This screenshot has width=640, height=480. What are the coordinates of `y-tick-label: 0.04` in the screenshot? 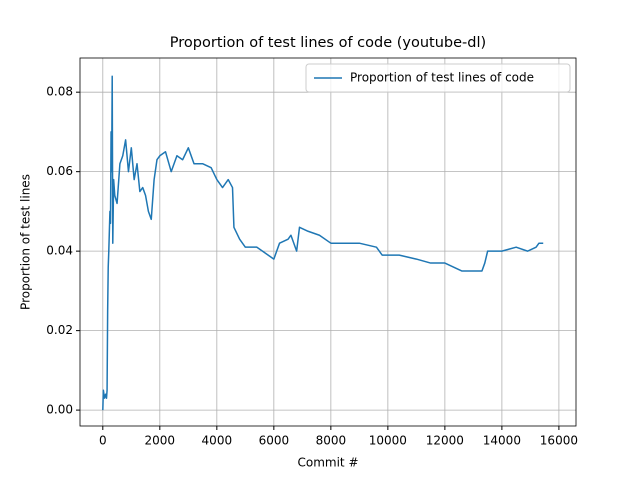 It's located at (59, 251).